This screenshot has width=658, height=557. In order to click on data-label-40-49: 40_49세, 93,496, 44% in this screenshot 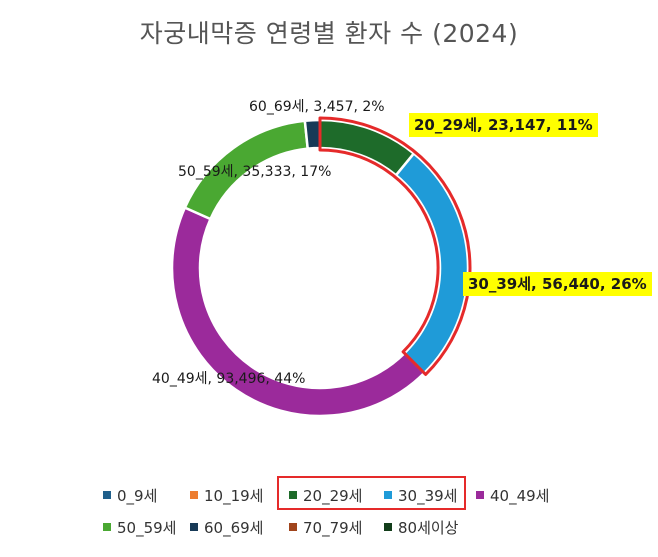, I will do `click(229, 379)`.